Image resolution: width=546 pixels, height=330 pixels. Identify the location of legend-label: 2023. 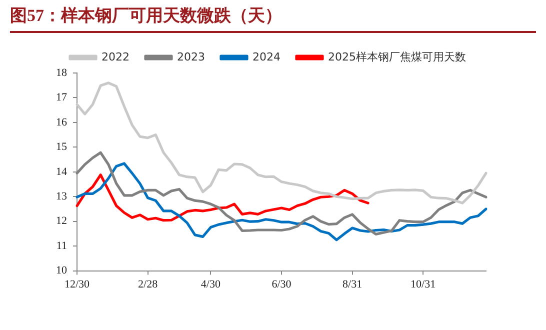
(191, 57).